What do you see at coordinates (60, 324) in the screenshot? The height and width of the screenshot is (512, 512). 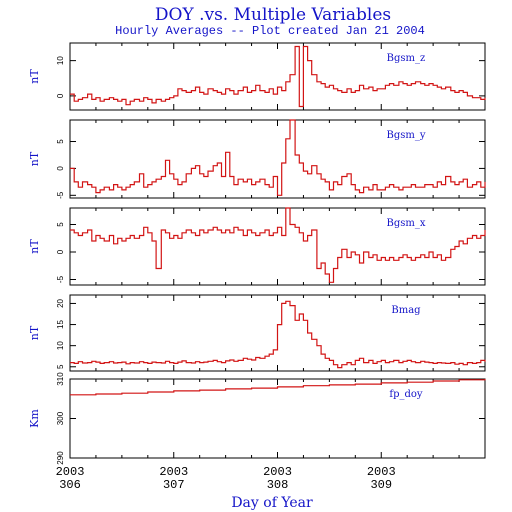 I see `y-tick-label: 15` at bounding box center [60, 324].